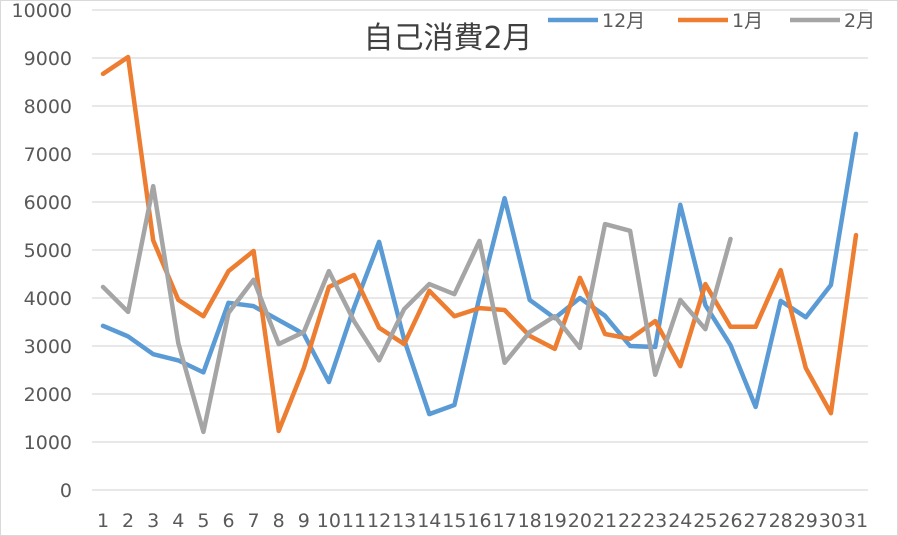 This screenshot has height=536, width=898. What do you see at coordinates (555, 521) in the screenshot?
I see `x-tick-label: 19` at bounding box center [555, 521].